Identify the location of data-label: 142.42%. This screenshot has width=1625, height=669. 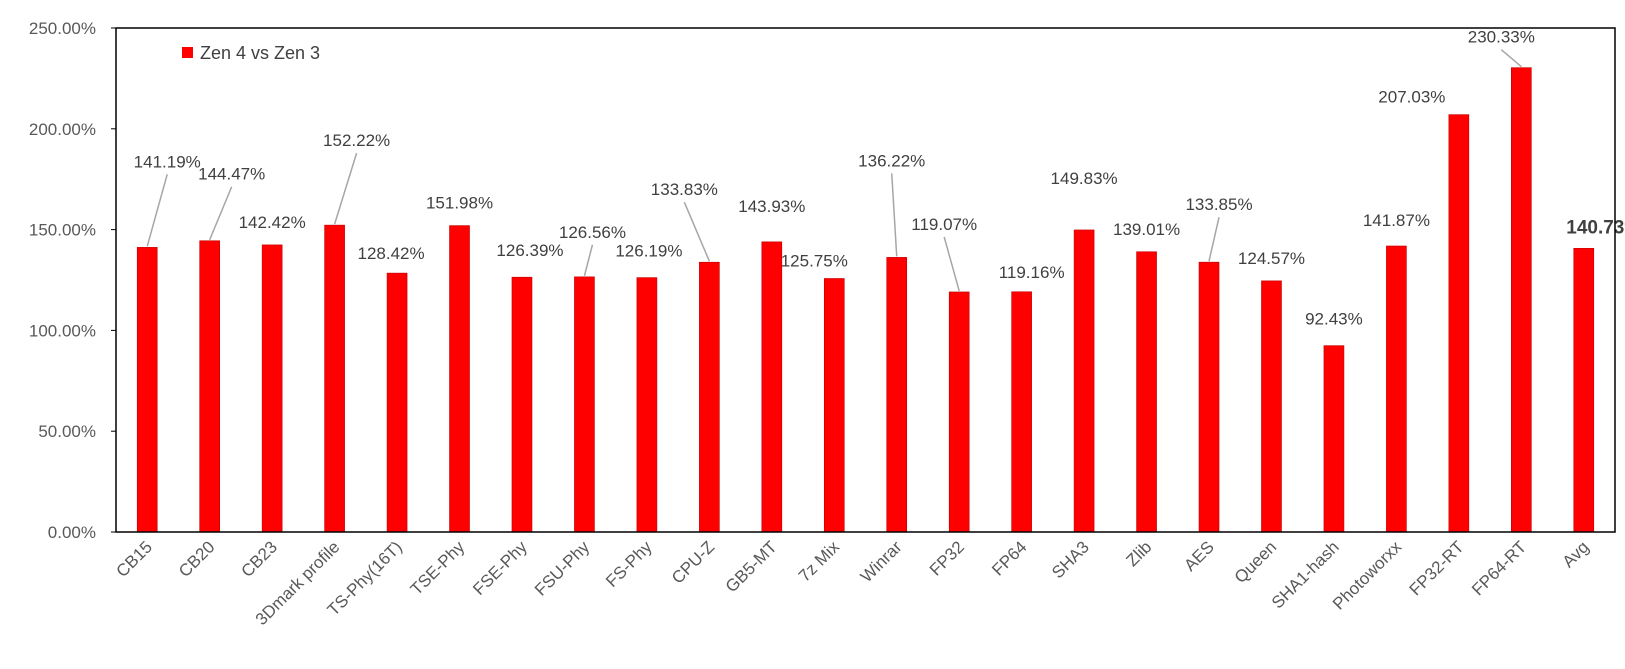
(272, 222).